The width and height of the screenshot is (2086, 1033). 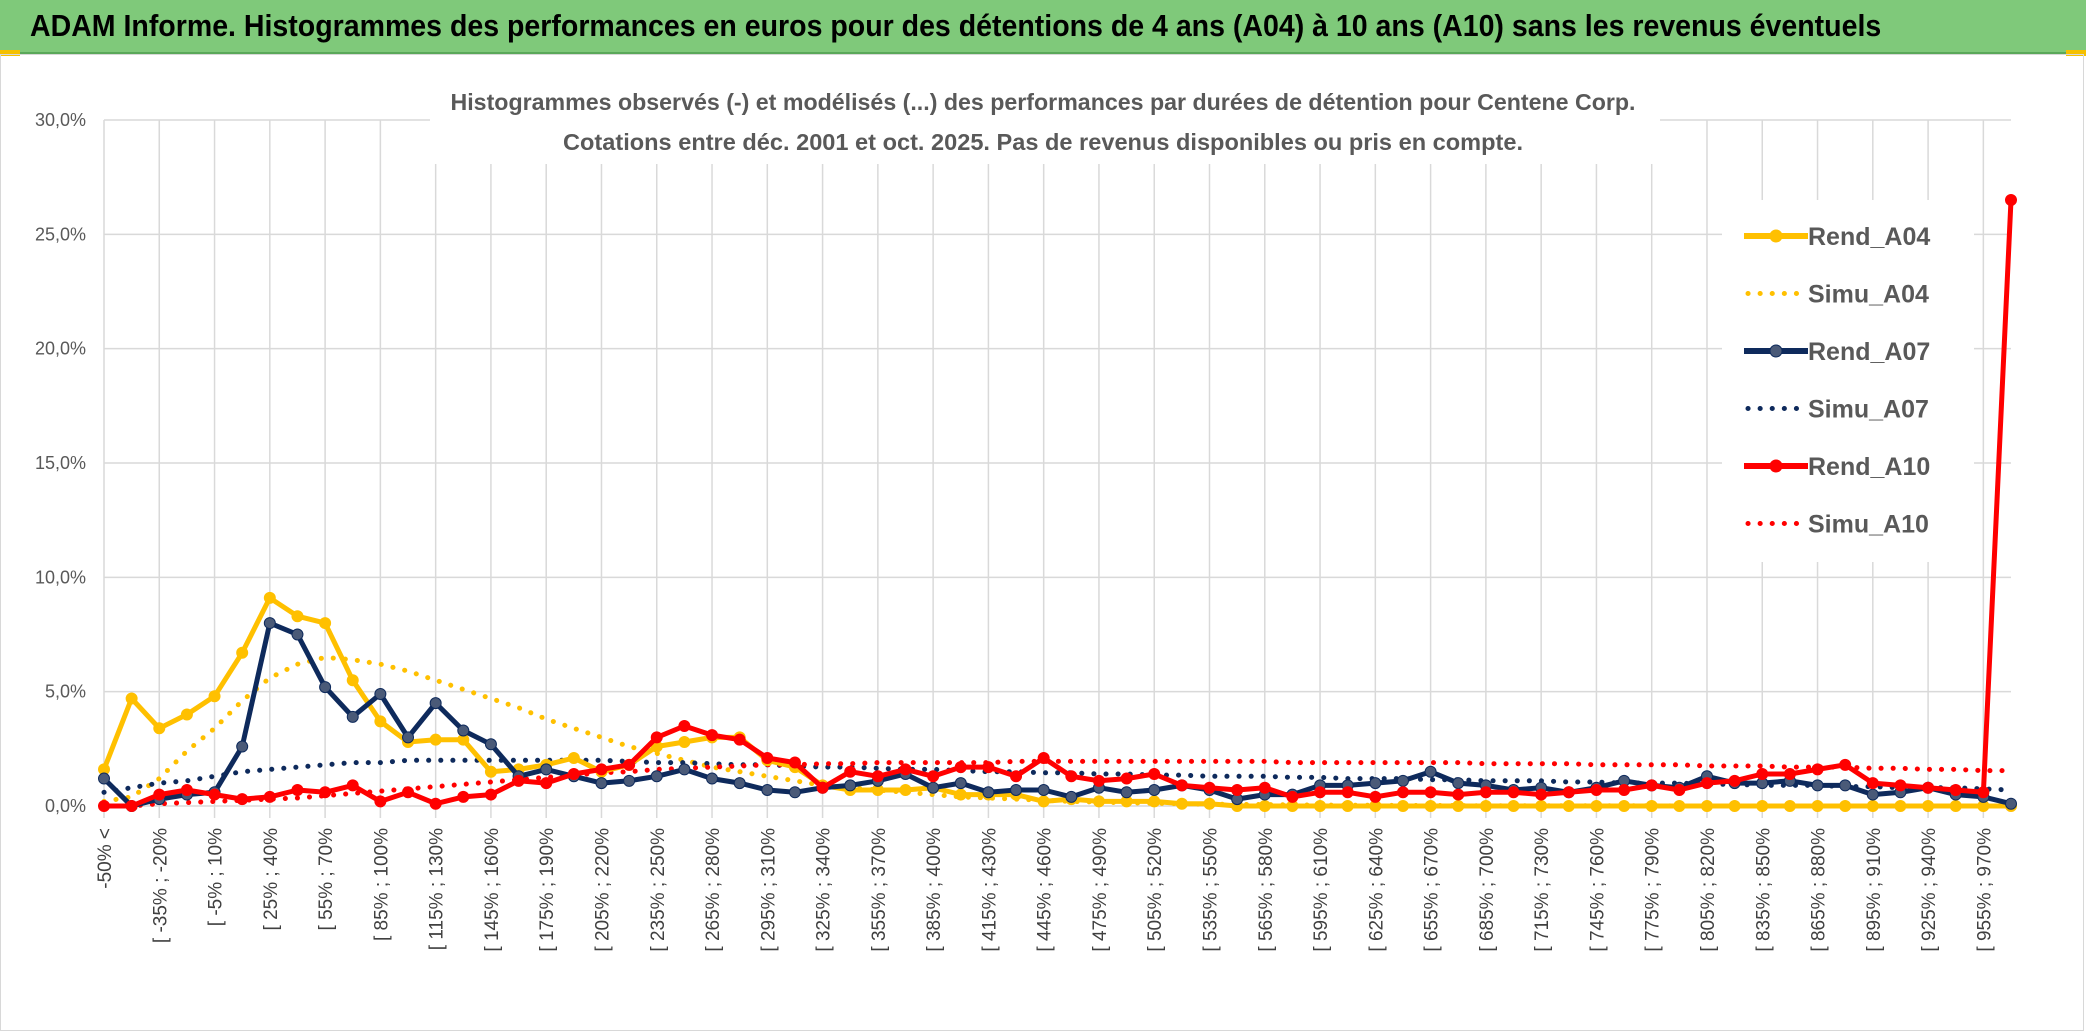 I want to click on x-tick-label: [ 895% ; 910%, so click(x=1874, y=890).